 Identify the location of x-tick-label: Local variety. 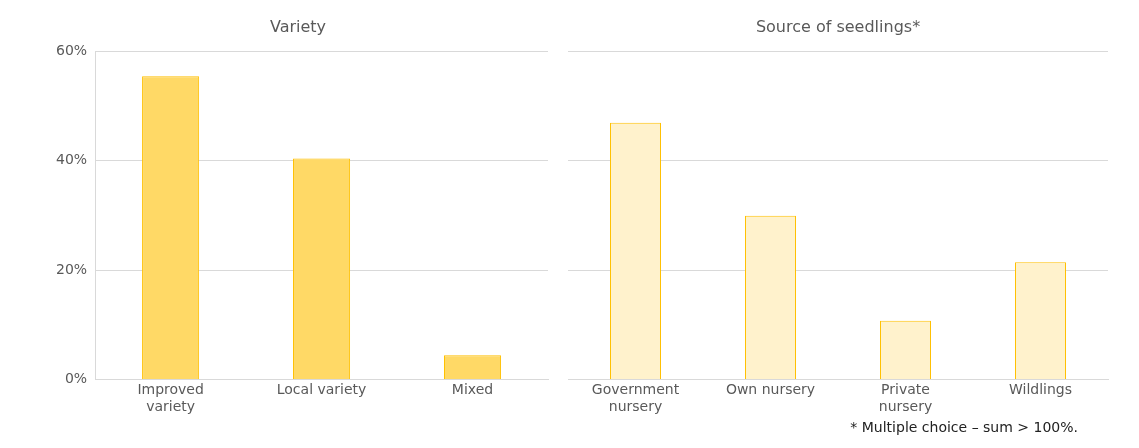
(321, 389).